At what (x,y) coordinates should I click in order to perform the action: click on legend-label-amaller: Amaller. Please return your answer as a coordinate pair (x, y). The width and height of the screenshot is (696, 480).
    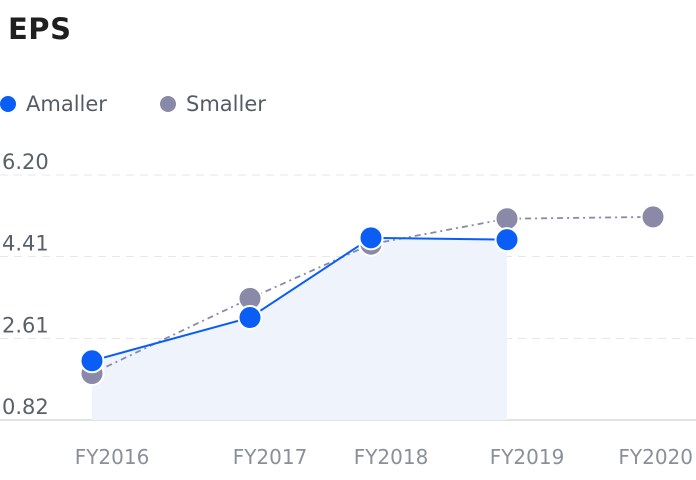
    Looking at the image, I should click on (66, 104).